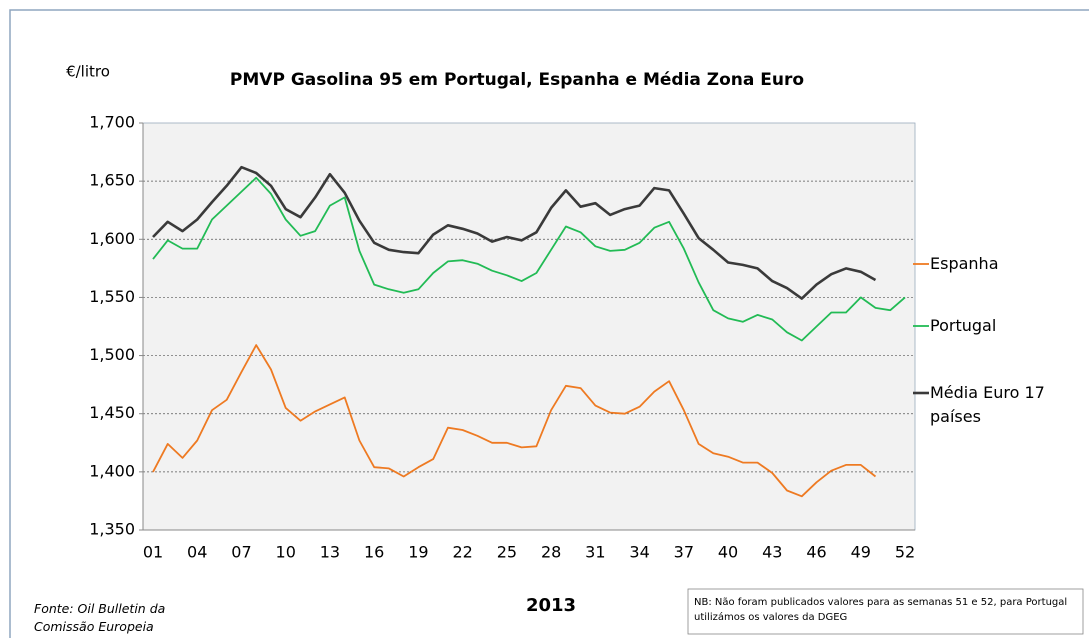 Image resolution: width=1089 pixels, height=638 pixels. Describe the element at coordinates (963, 325) in the screenshot. I see `legend-label: Portugal` at that location.